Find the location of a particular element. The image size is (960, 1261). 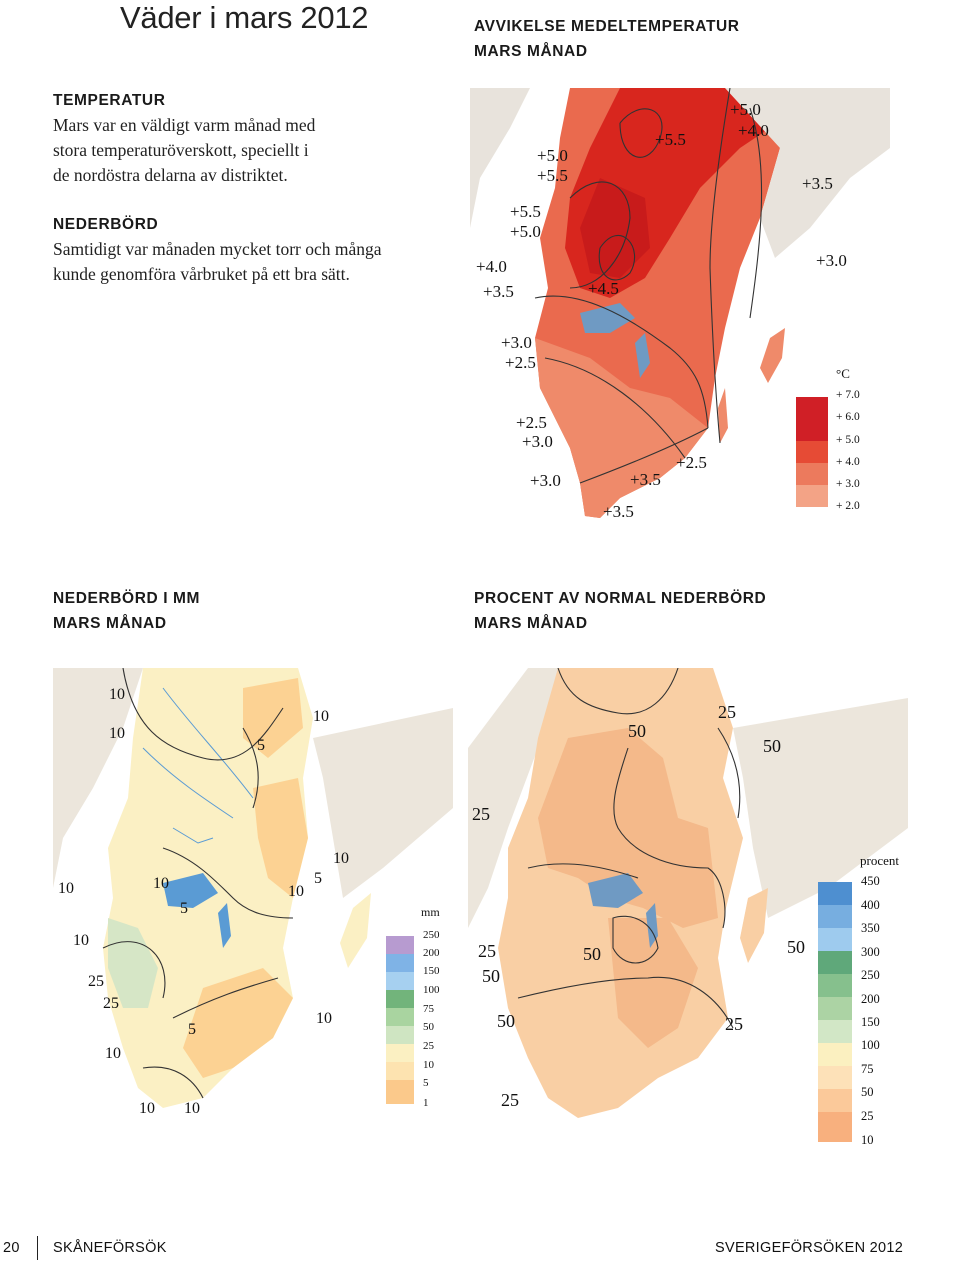

legend-label: 100 is located at coordinates (431, 990).